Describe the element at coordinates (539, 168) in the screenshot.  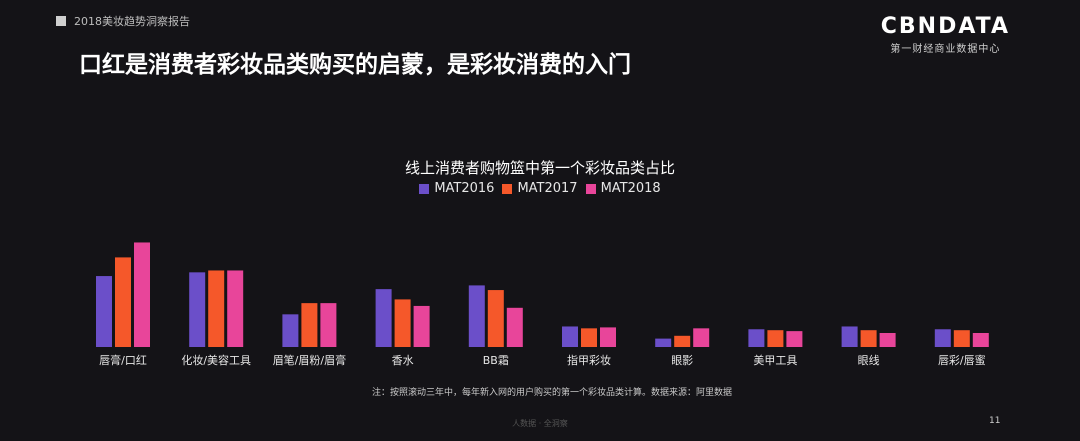
I see `chart-title: 线上消费者购物篮中第一个彩妆品类占比` at that location.